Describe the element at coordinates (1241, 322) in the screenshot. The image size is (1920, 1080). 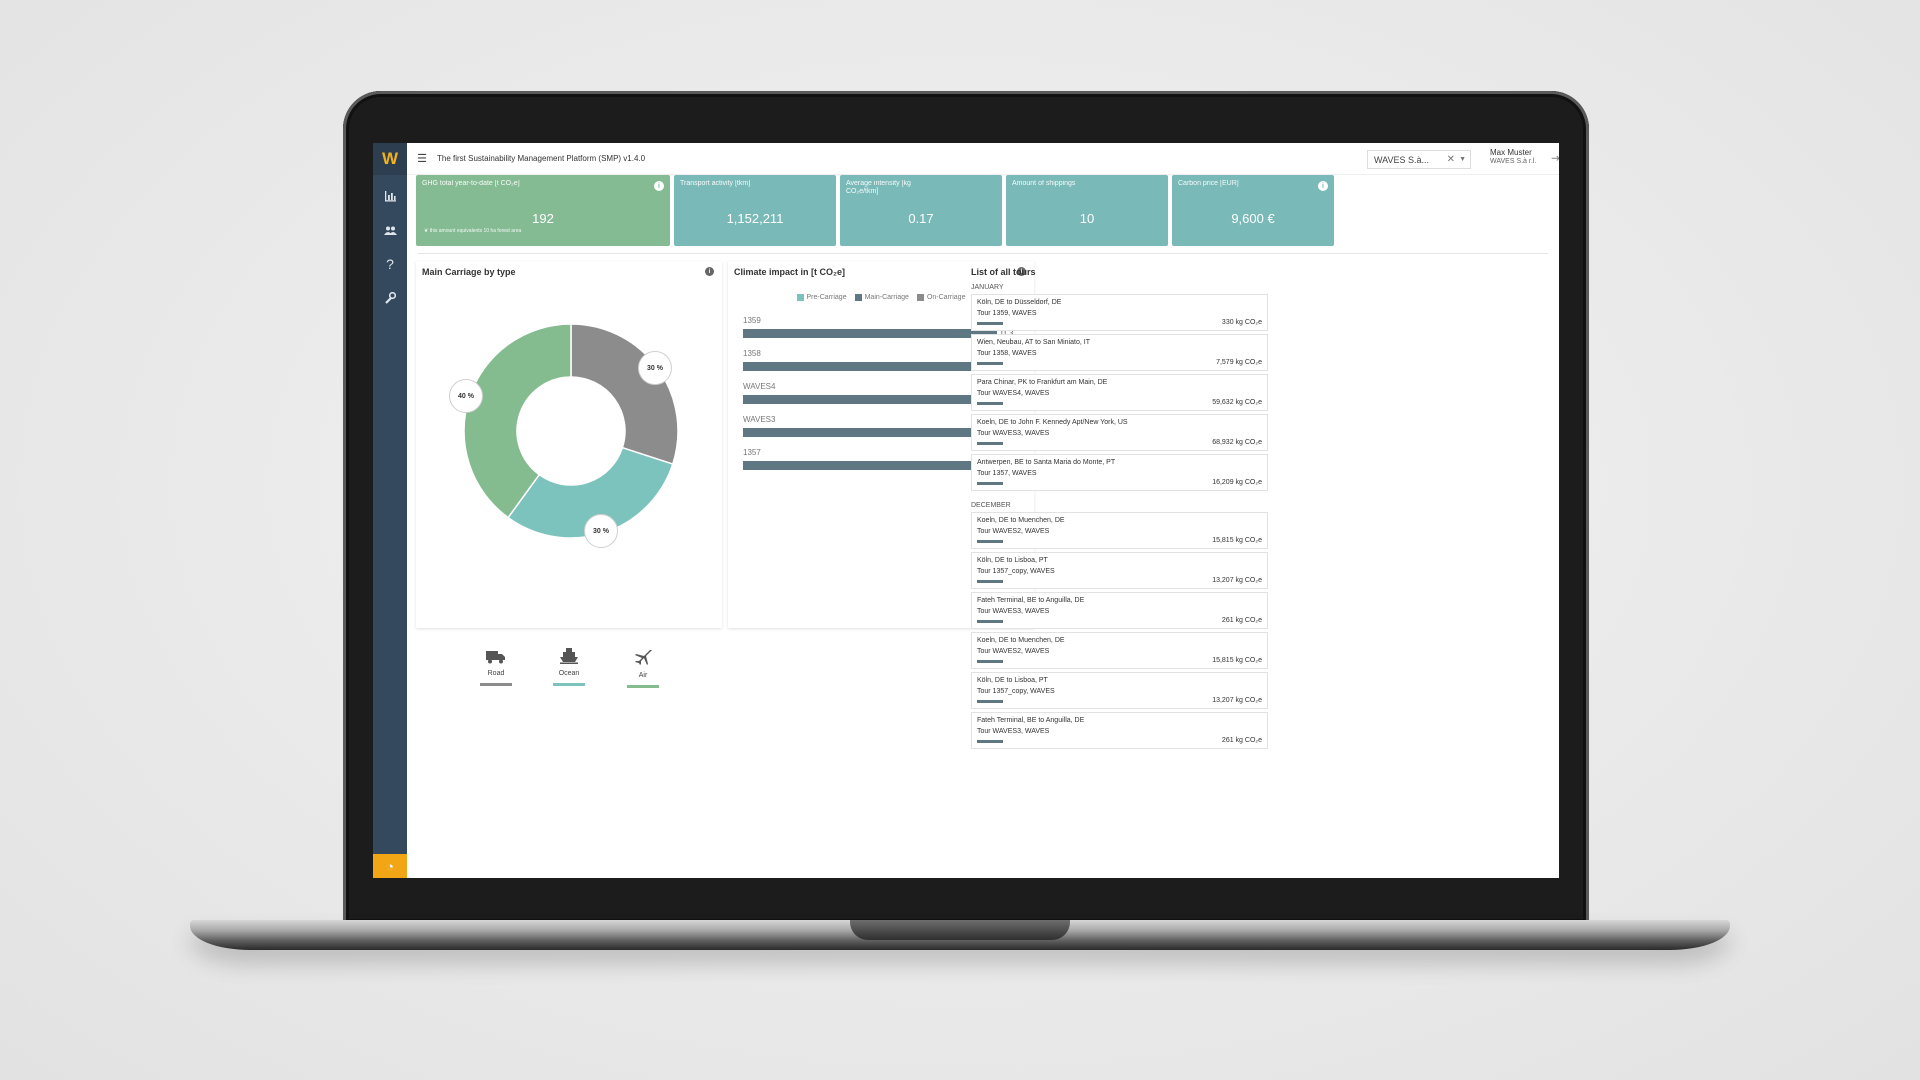
I see `tour-amount: 330 kg CO₂e` at that location.